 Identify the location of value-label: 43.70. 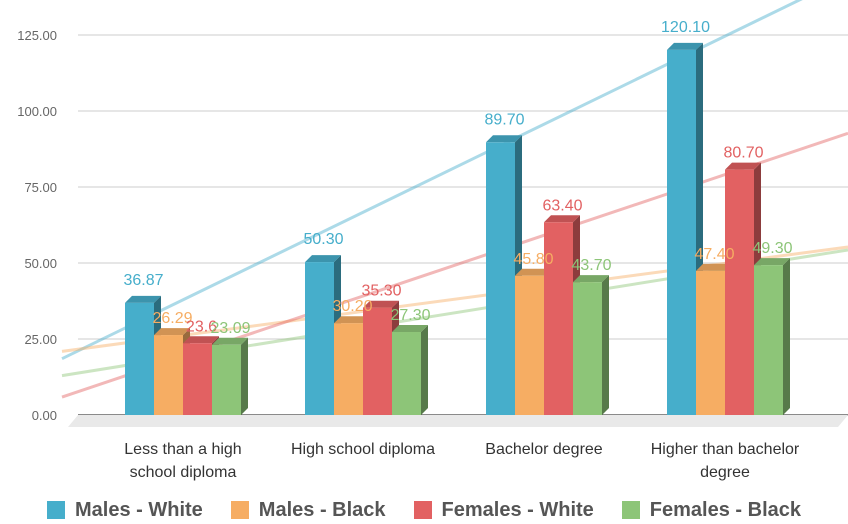
(591, 265).